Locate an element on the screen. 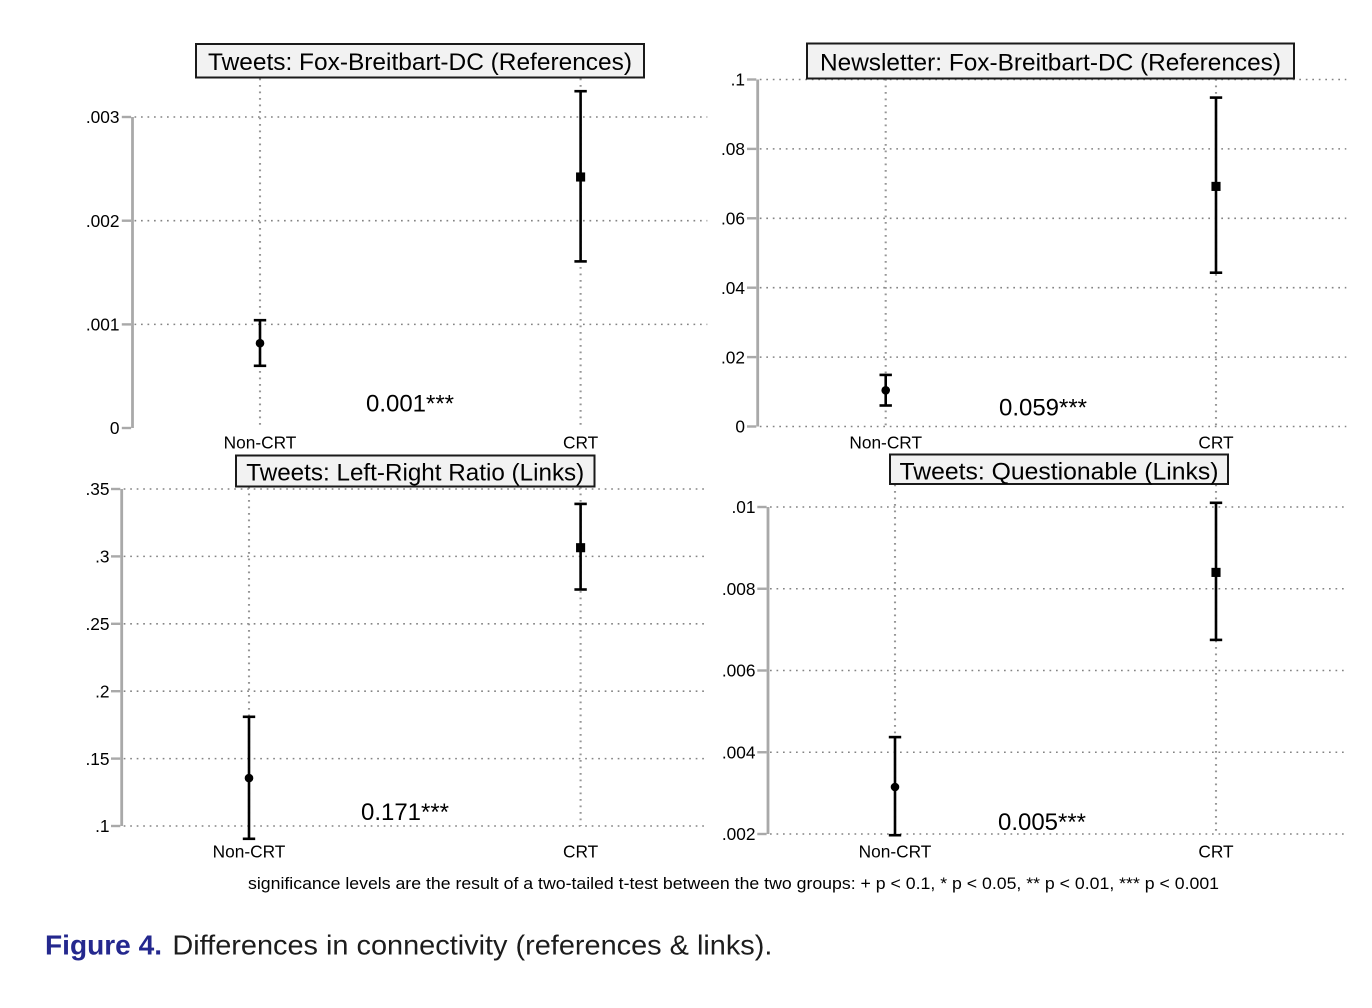 Image resolution: width=1372 pixels, height=1008 pixels. svg-text: .04 is located at coordinates (733, 288).